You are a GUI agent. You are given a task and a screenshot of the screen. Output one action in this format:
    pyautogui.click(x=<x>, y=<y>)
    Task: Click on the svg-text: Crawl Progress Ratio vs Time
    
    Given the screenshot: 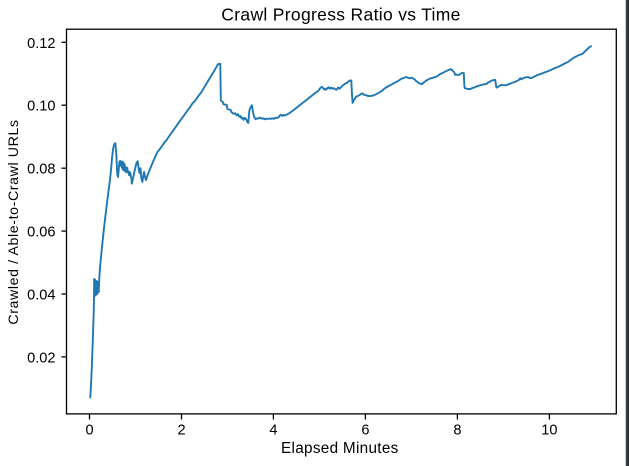 What is the action you would take?
    pyautogui.click(x=340, y=14)
    